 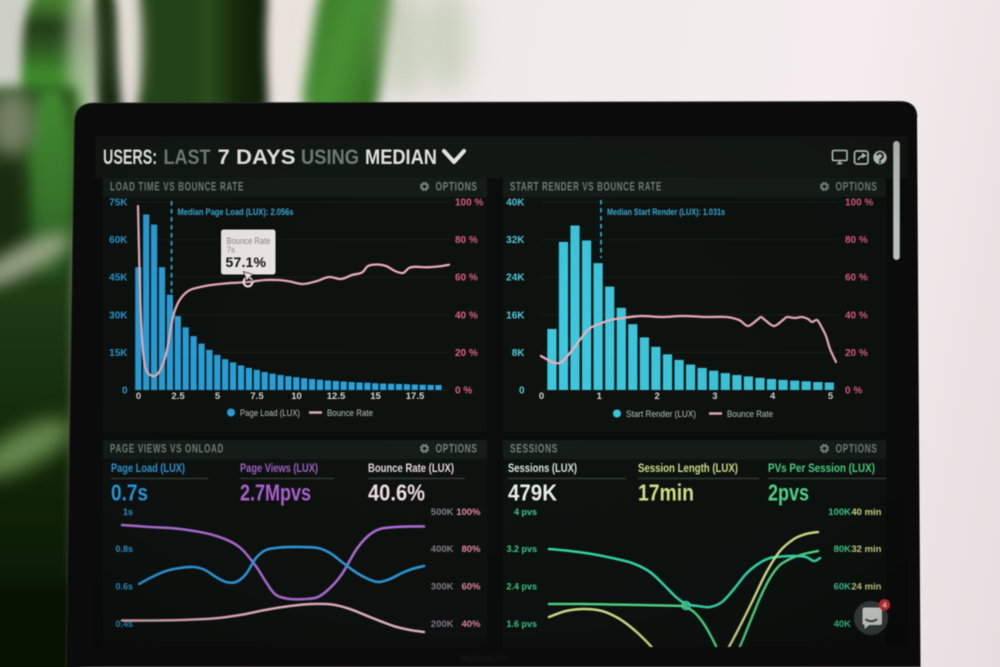 What do you see at coordinates (484, 658) in the screenshot?
I see `svg-text: MacBook Pro` at bounding box center [484, 658].